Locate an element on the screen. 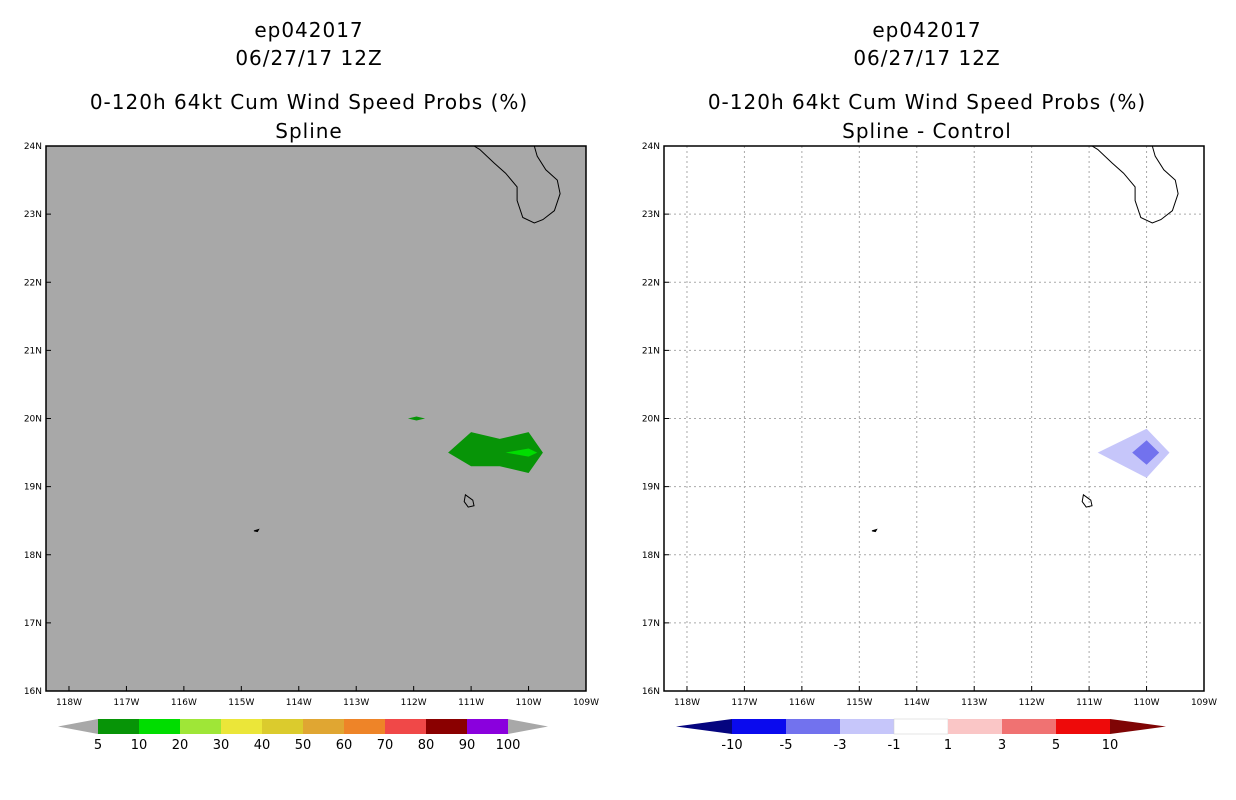  right-x-tick-label: 114W is located at coordinates (917, 703).